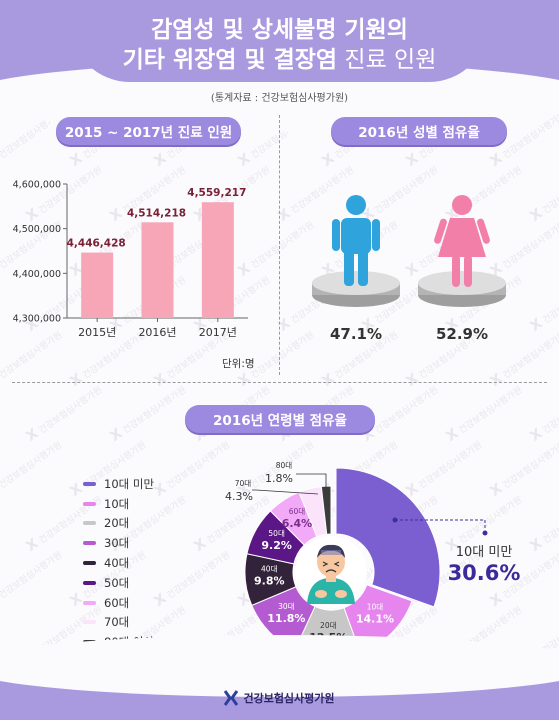  I want to click on legend-item: 70대, so click(118, 623).